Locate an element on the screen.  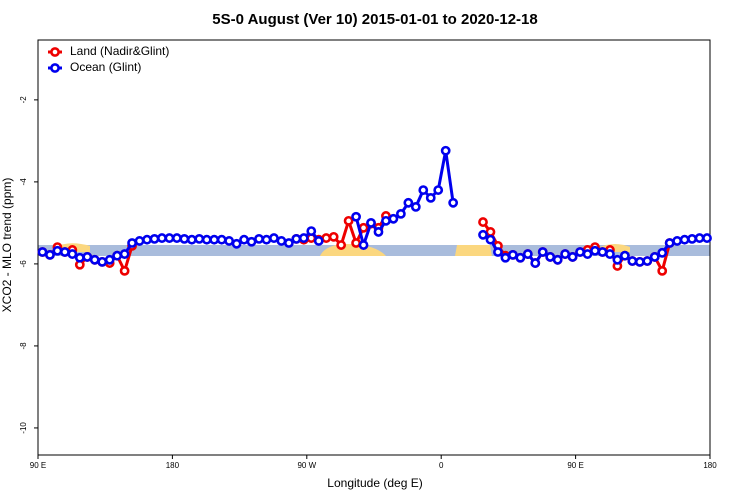
y-tick-label: -8 is located at coordinates (23, 346).